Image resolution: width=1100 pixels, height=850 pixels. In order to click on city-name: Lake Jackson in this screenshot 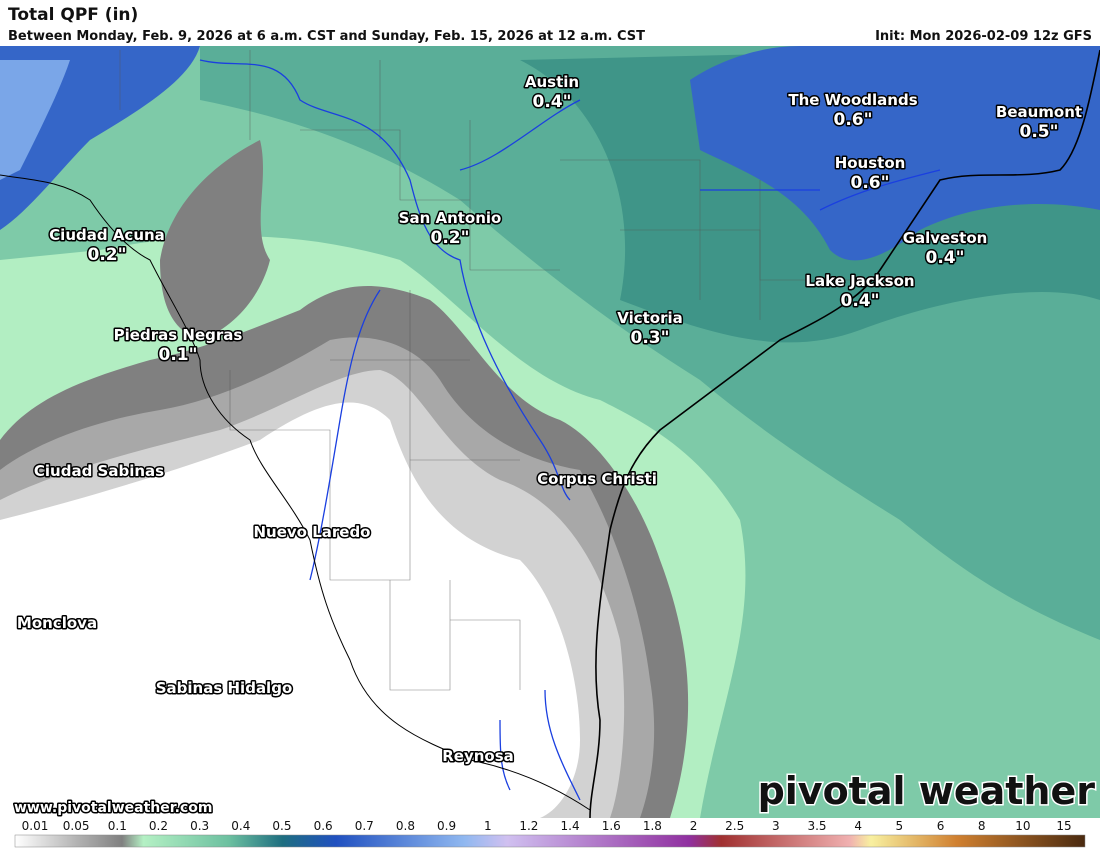, I will do `click(859, 281)`.